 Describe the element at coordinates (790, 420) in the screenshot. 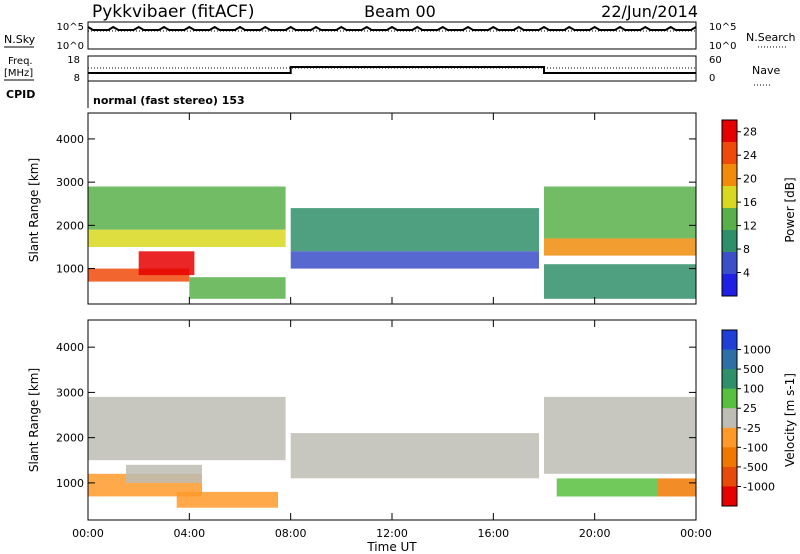

I see `velocity-colorbar-label: Velocity [m s-1]` at that location.